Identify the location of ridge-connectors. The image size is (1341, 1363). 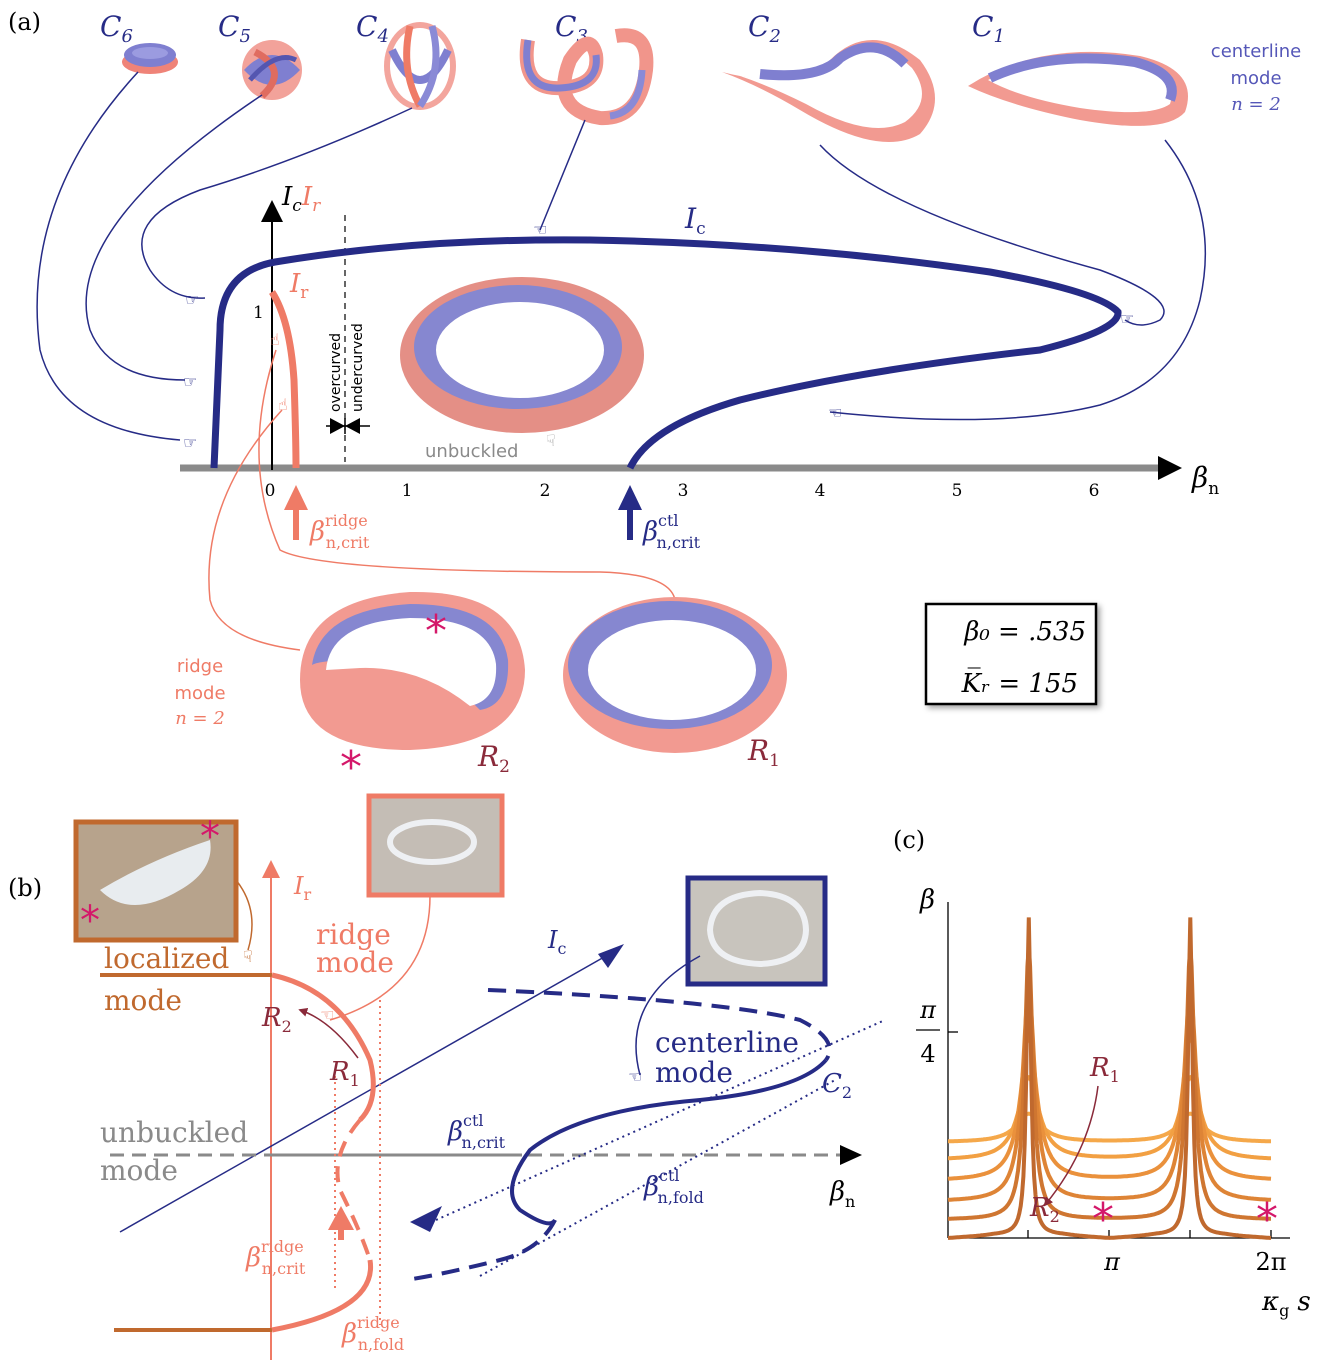
(442, 500).